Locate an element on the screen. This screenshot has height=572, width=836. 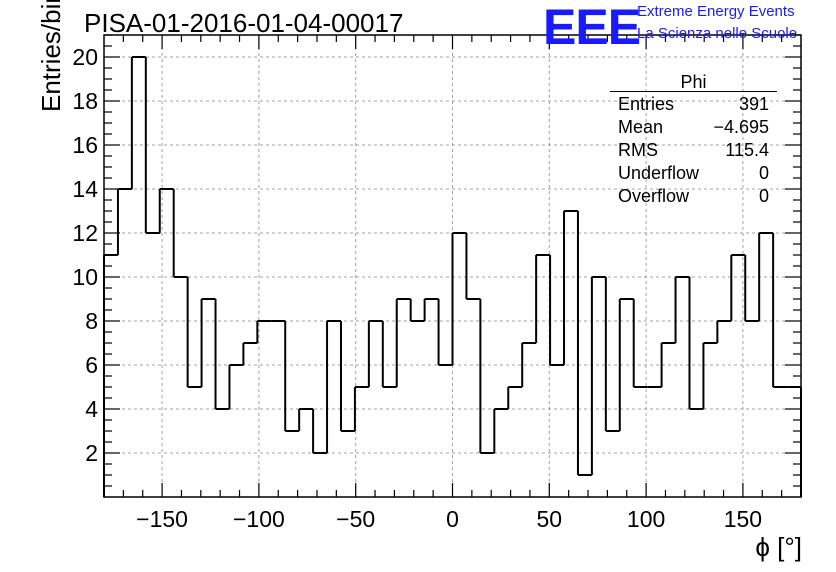
logo-line-1: Extreme Energy Events is located at coordinates (716, 11).